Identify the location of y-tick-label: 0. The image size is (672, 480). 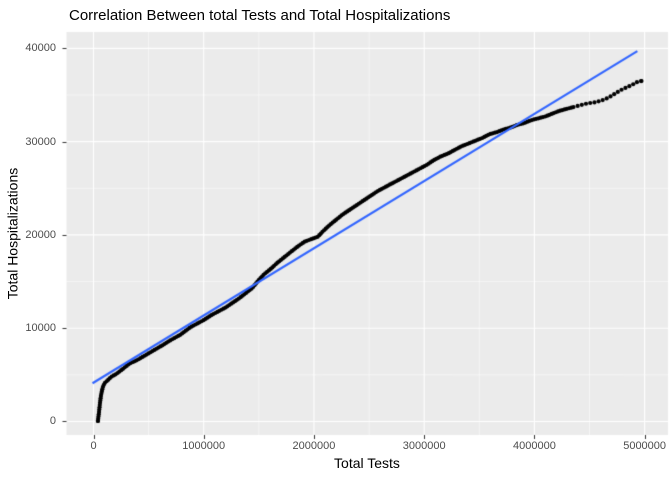
(52, 421).